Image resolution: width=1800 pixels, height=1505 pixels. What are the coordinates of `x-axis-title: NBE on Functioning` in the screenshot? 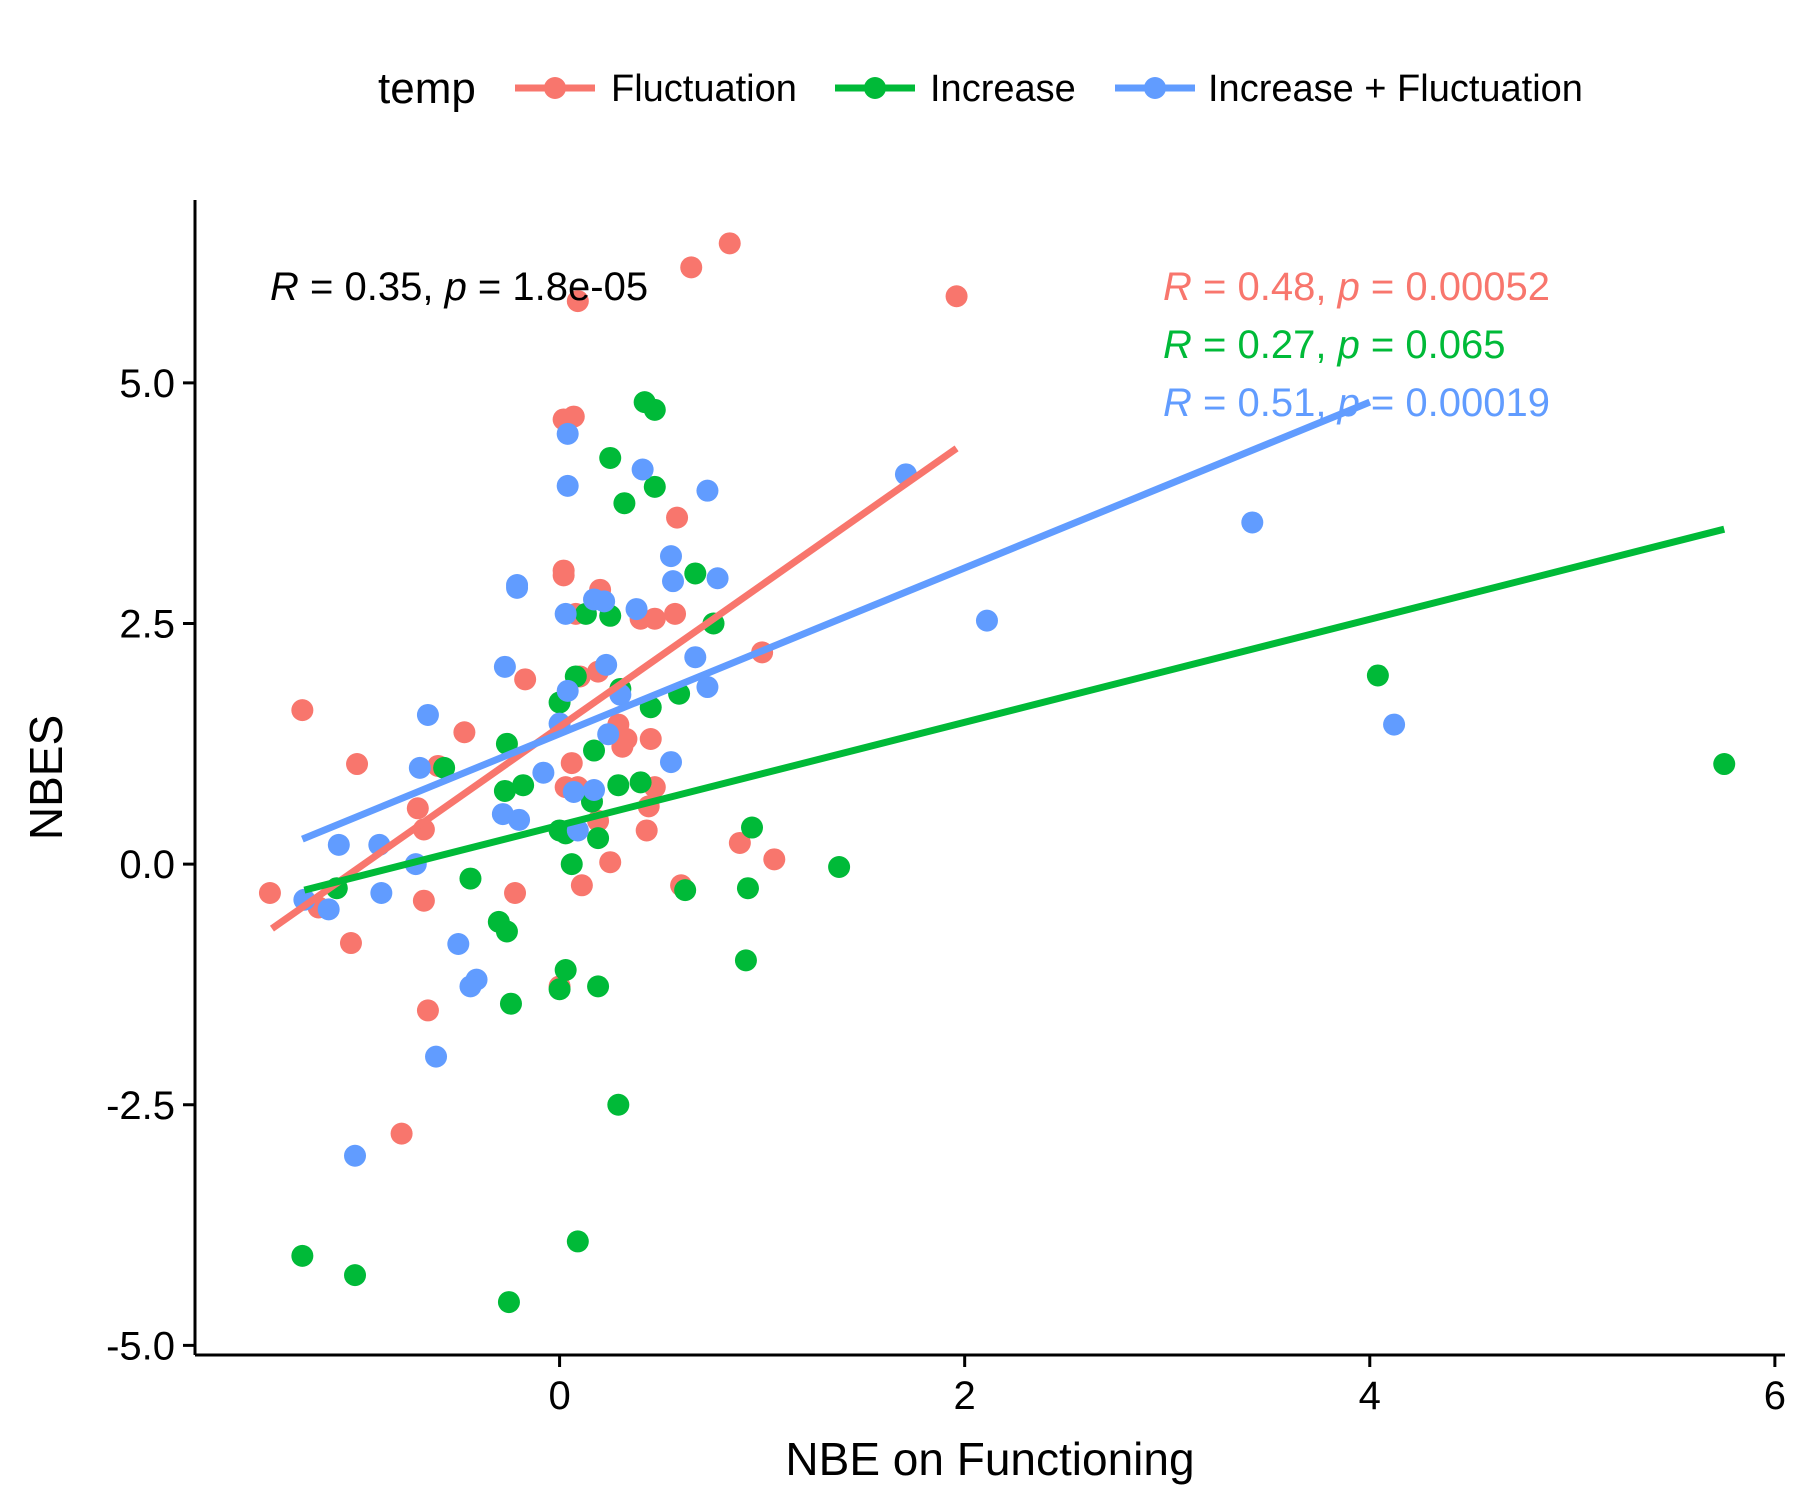 It's located at (989, 1459).